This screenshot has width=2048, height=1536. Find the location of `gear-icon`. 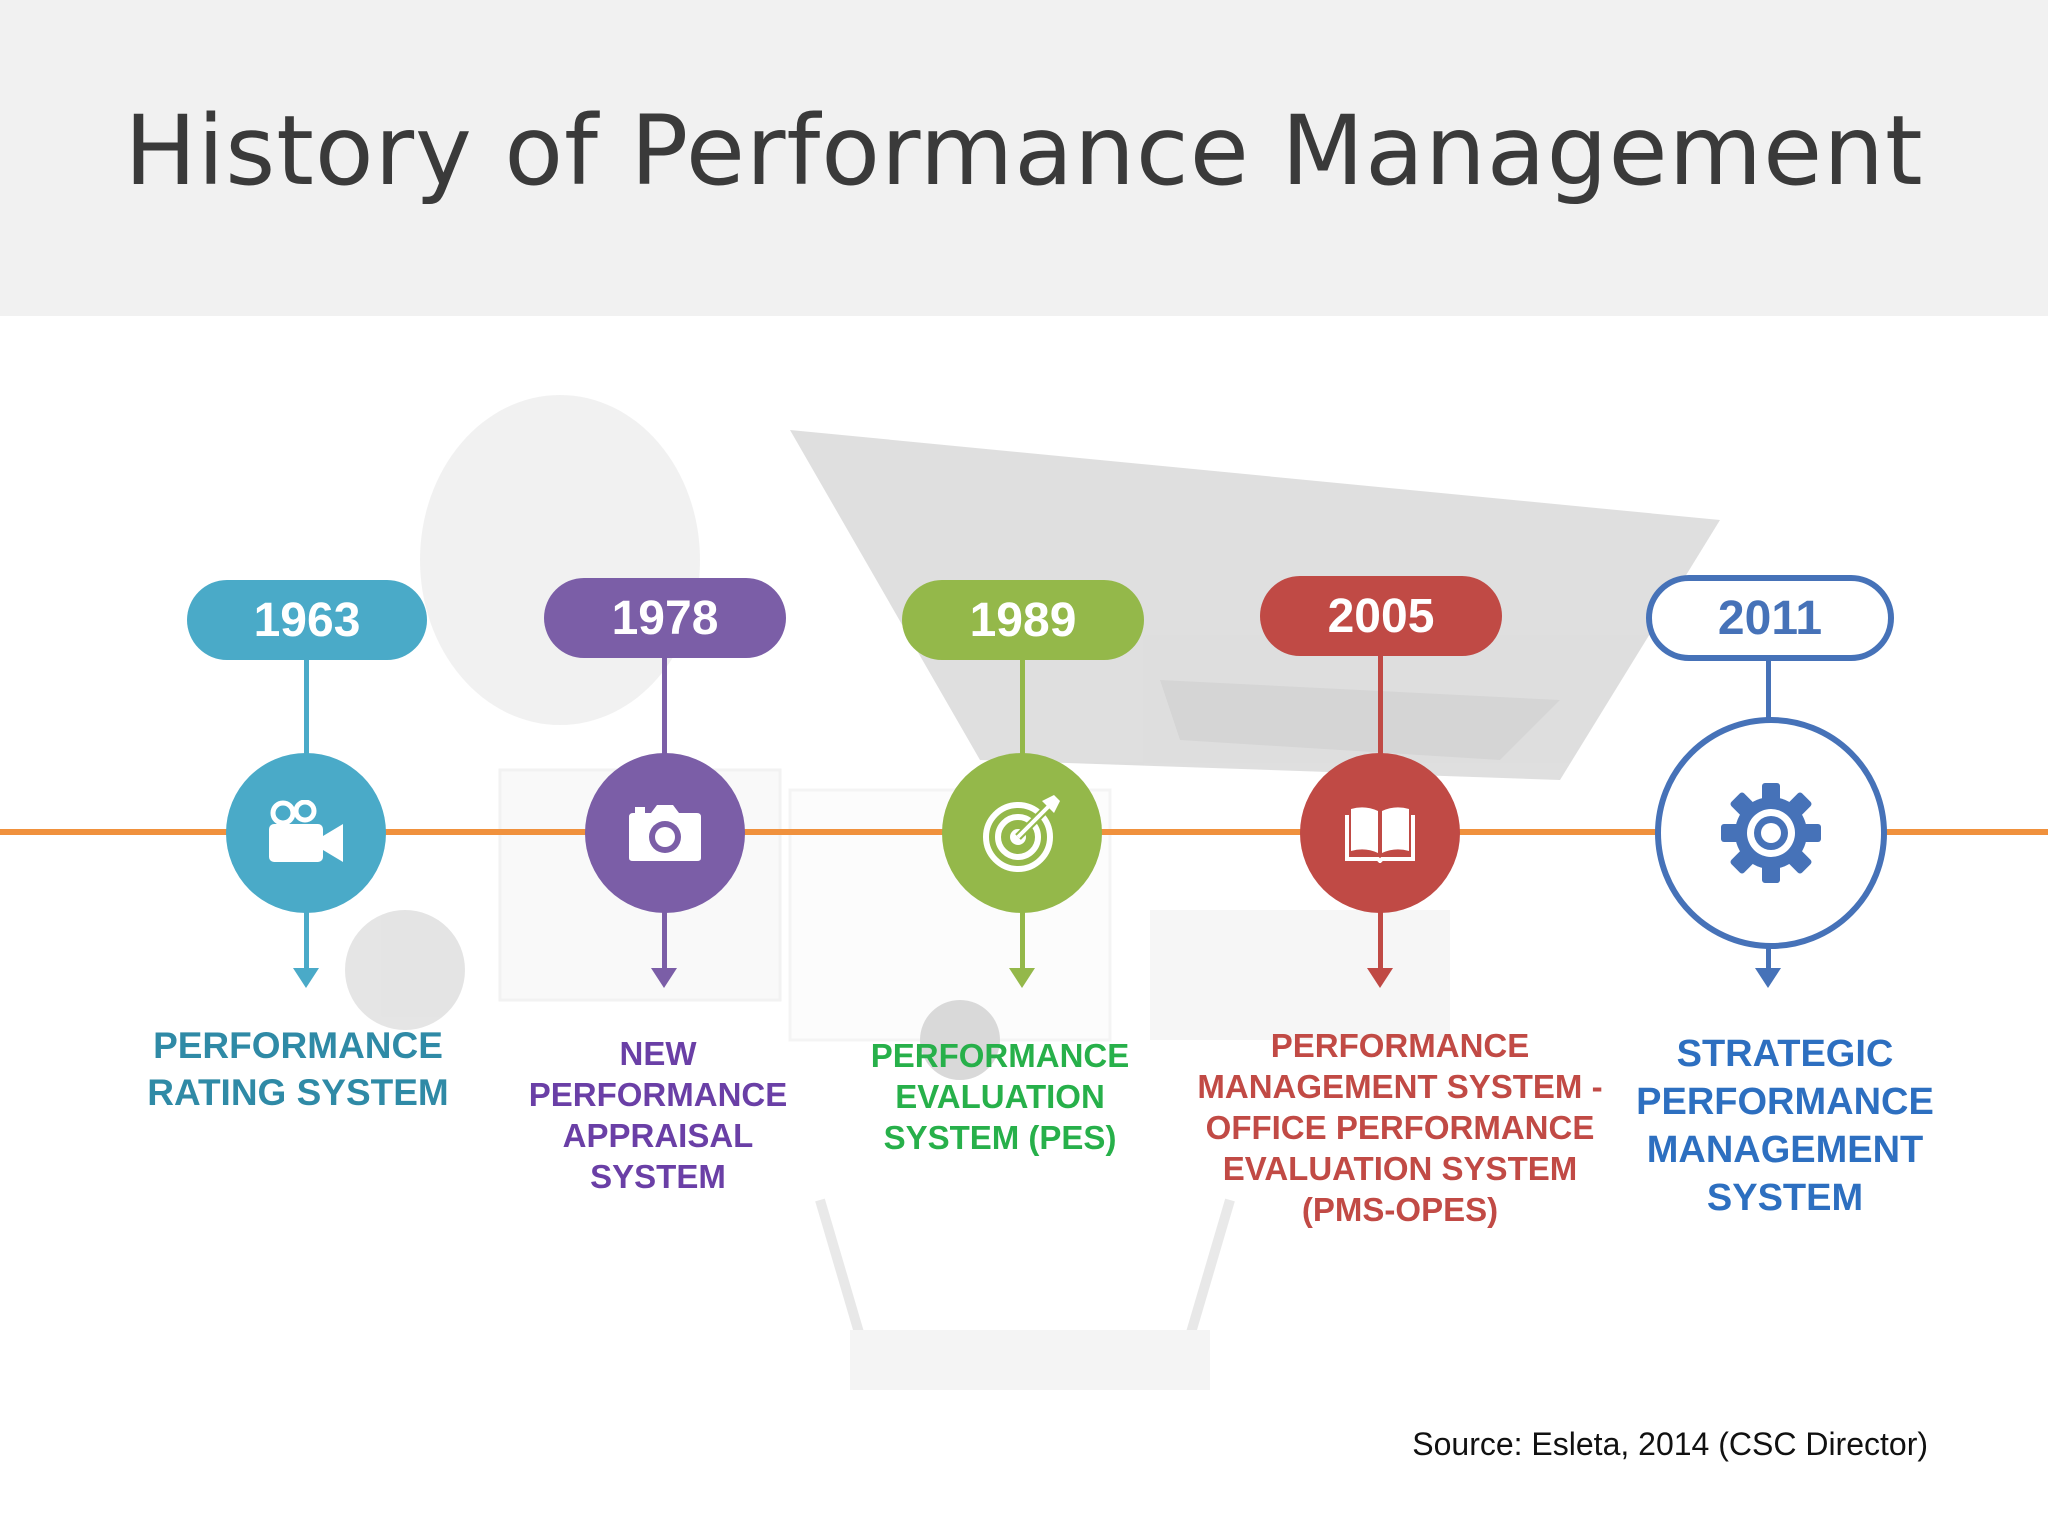

gear-icon is located at coordinates (1771, 833).